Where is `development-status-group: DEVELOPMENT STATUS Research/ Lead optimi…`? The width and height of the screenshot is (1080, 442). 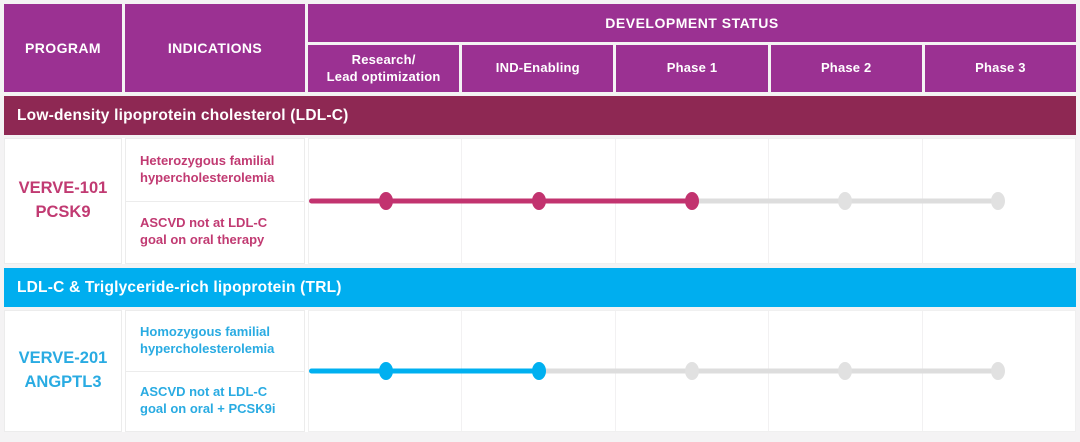 development-status-group: DEVELOPMENT STATUS Research/ Lead optimi… is located at coordinates (692, 48).